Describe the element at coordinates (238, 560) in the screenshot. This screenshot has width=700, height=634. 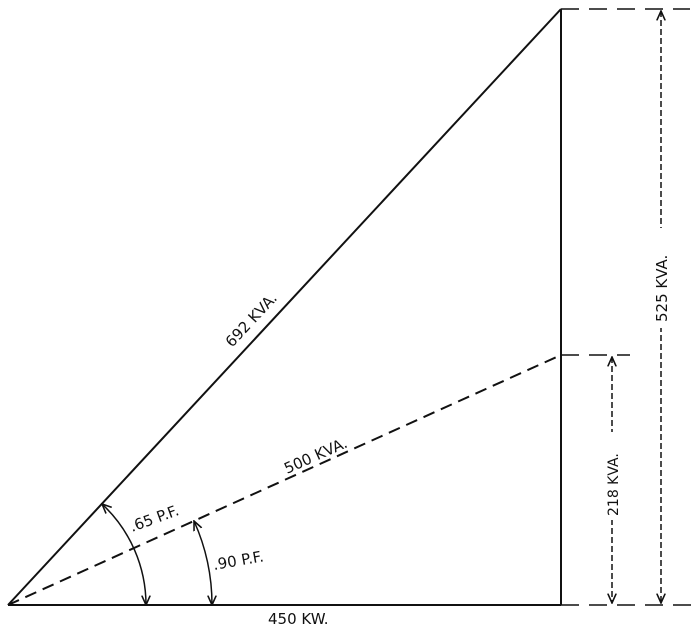
I see `angle-small-label: .90 P.F.` at that location.